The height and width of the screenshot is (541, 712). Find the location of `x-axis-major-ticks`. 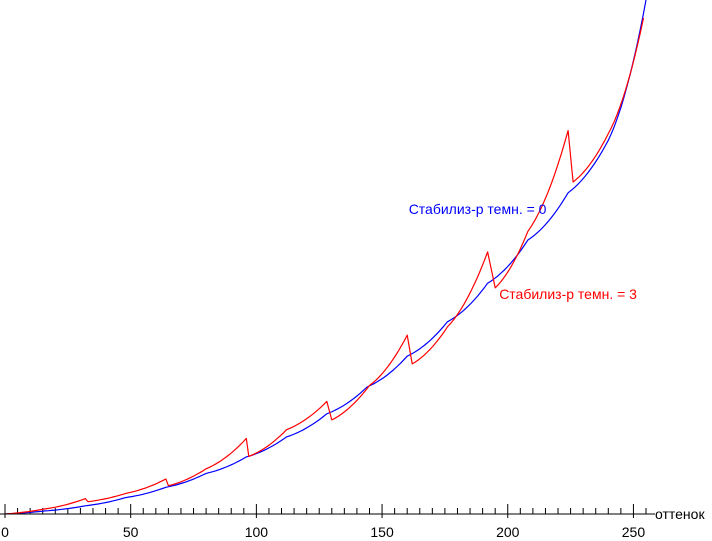

x-axis-major-ticks is located at coordinates (319, 511).